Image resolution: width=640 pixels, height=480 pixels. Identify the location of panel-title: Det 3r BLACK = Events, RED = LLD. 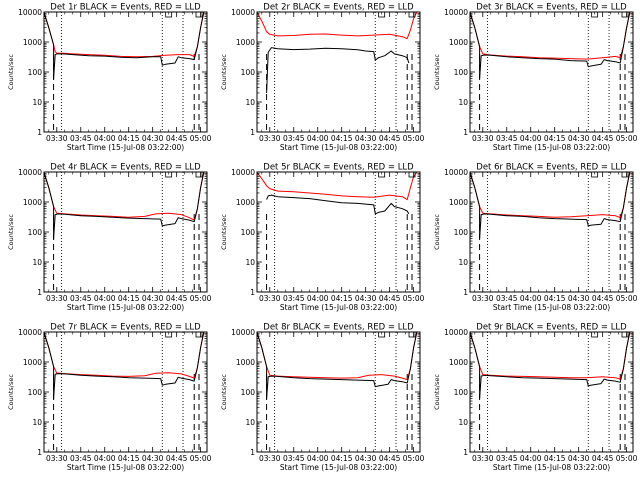
(551, 8).